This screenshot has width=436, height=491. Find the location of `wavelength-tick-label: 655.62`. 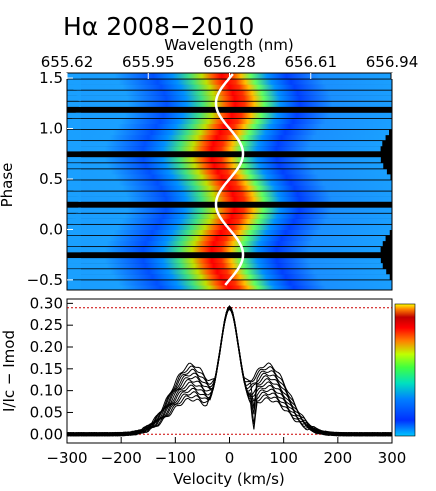

wavelength-tick-label: 655.62 is located at coordinates (67, 62).